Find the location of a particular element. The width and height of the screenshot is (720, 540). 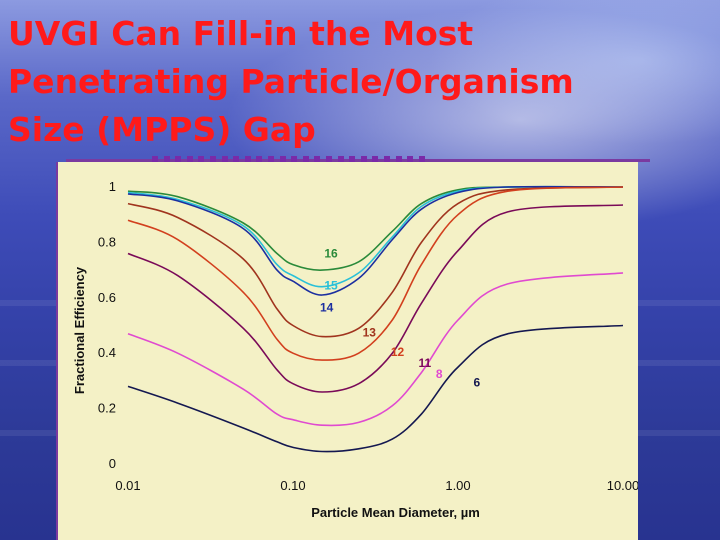

y-tick-label: 0.2 is located at coordinates (107, 408).